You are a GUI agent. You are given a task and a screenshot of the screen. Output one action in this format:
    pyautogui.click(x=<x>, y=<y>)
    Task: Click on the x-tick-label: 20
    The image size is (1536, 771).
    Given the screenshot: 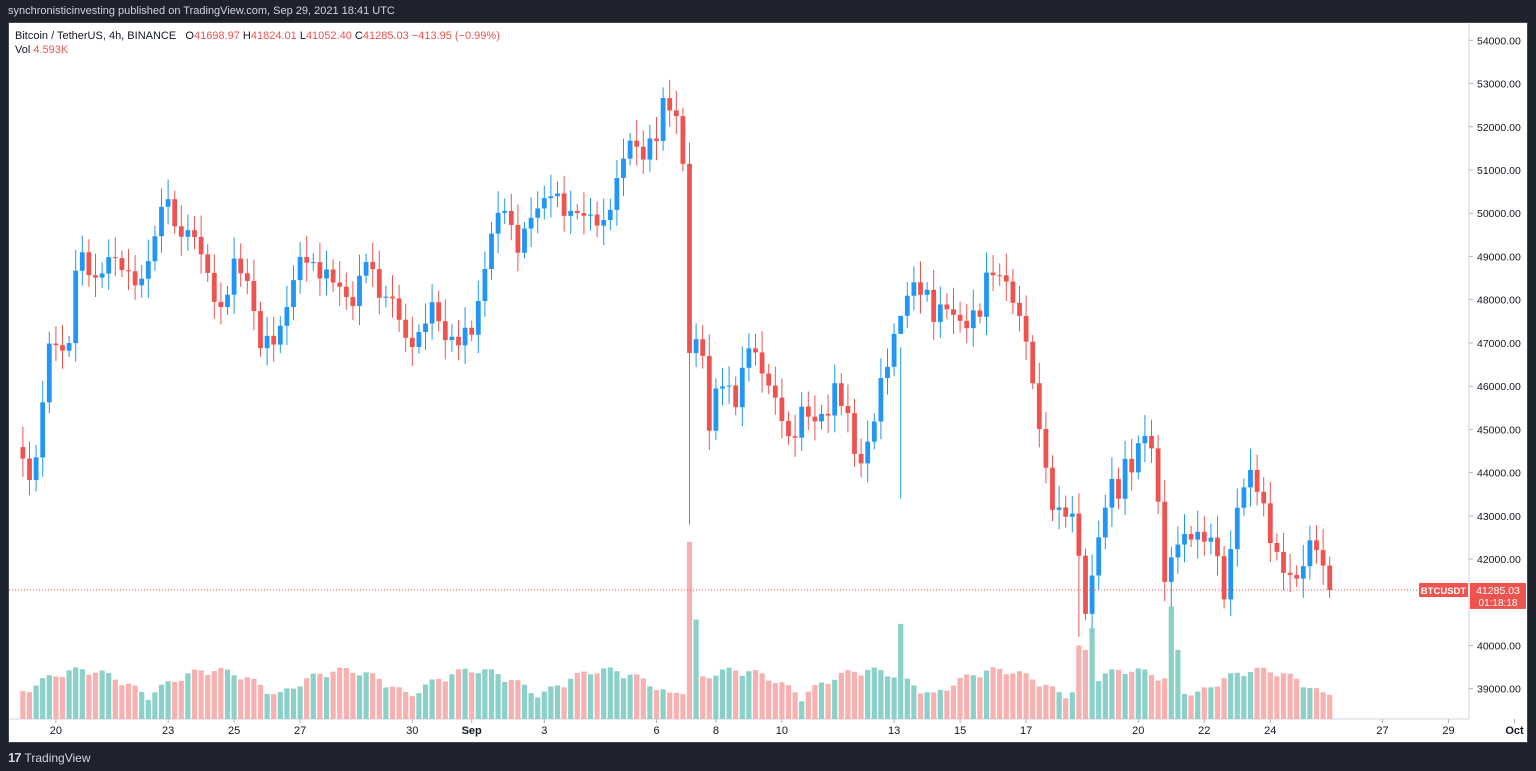 What is the action you would take?
    pyautogui.click(x=1138, y=731)
    